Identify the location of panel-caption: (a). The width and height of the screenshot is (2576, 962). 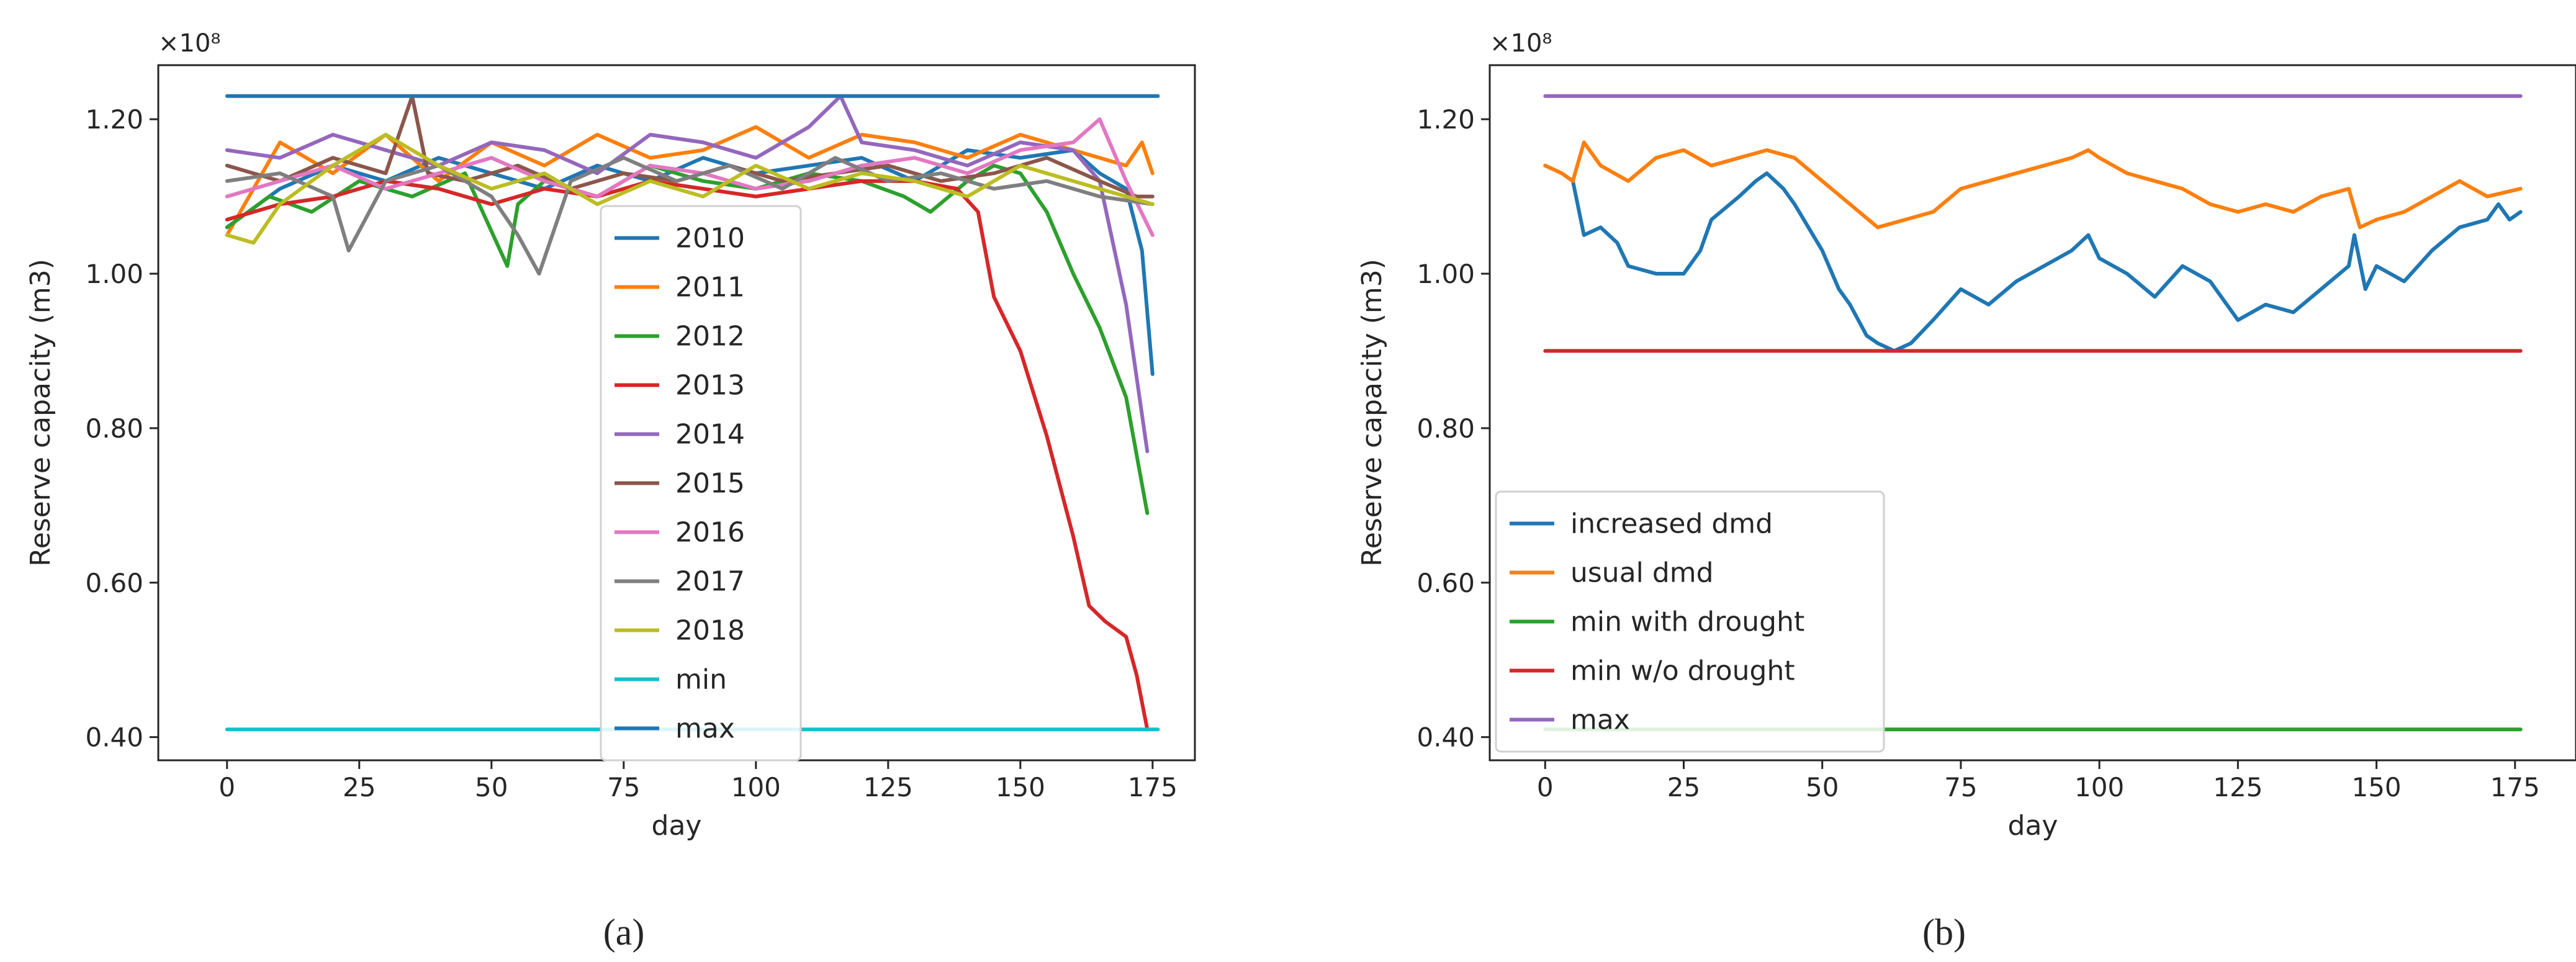
(624, 932).